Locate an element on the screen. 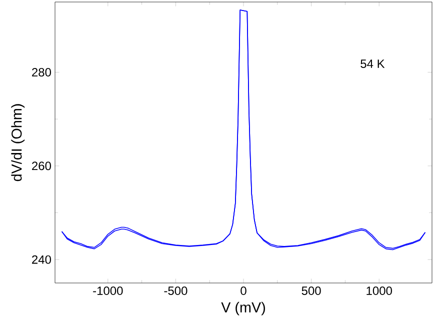 The height and width of the screenshot is (326, 436). x-tick-label: 0 is located at coordinates (243, 291).